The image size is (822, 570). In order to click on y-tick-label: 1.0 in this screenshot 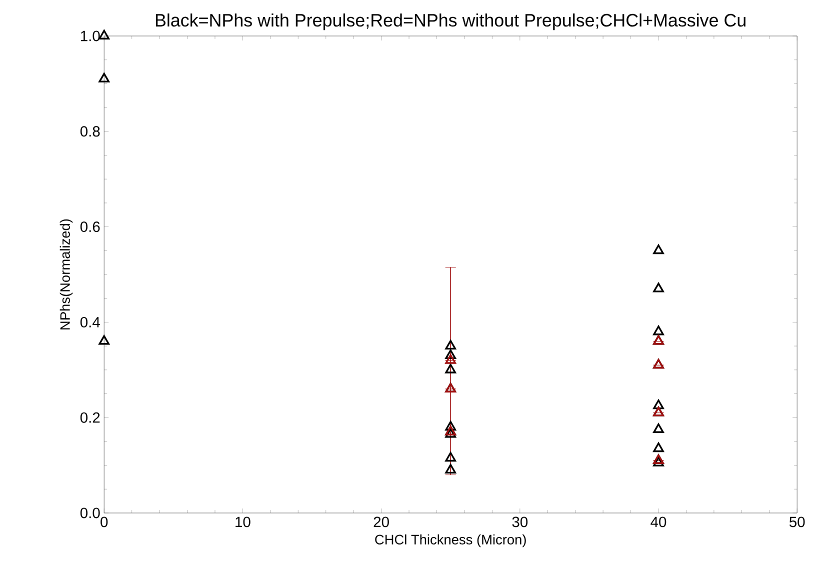, I will do `click(90, 36)`.